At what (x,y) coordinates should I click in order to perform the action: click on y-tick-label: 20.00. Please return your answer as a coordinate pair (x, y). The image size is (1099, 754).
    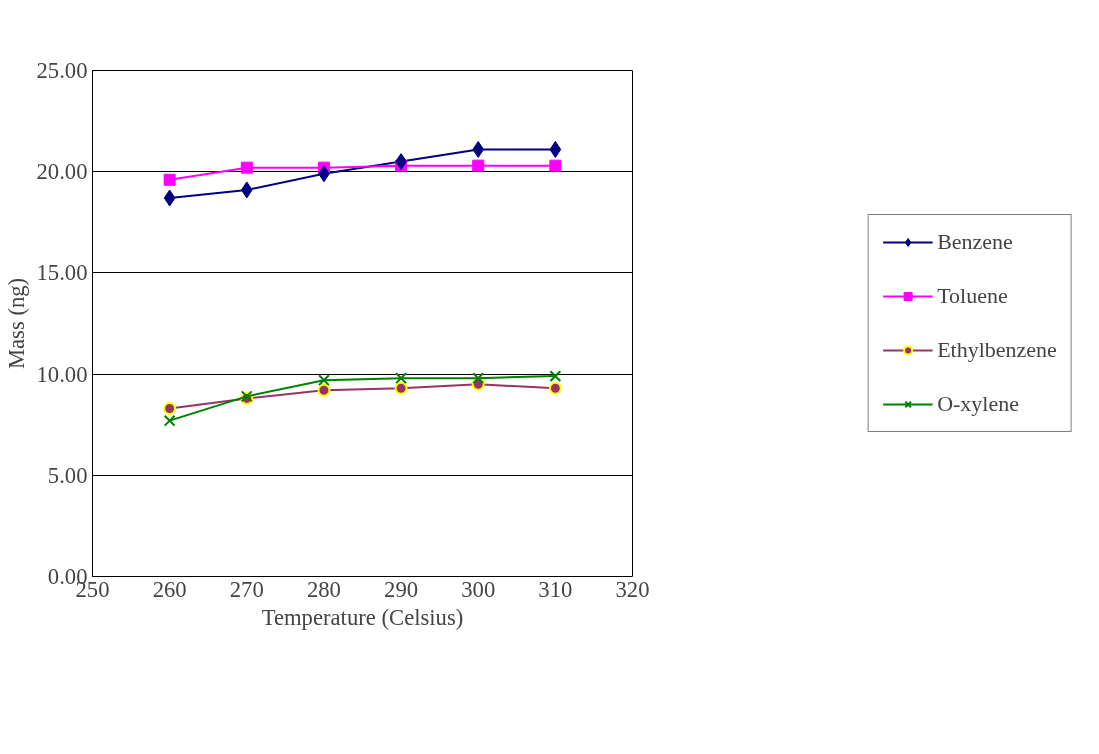
    Looking at the image, I should click on (62, 172).